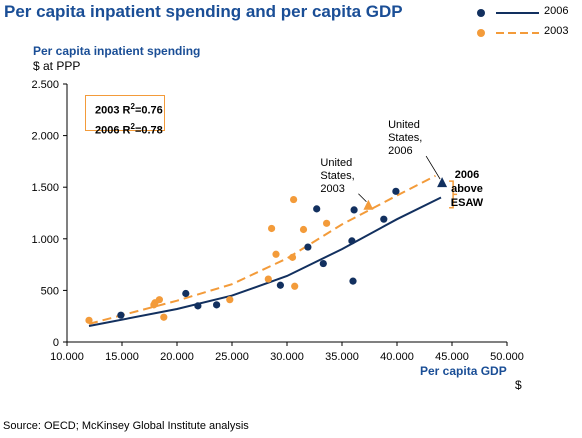 The image size is (582, 438). I want to click on x-tick-label: 30.000, so click(287, 357).